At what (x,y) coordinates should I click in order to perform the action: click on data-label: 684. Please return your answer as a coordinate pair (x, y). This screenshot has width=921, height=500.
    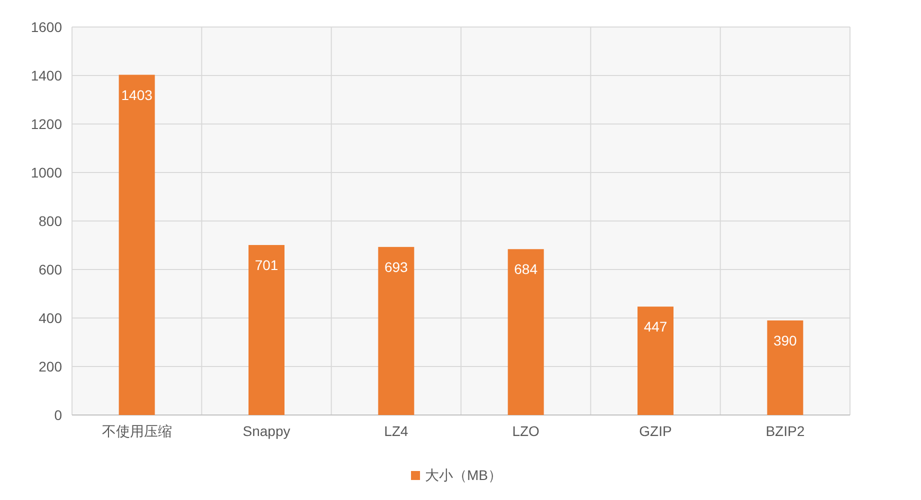
    Looking at the image, I should click on (526, 269).